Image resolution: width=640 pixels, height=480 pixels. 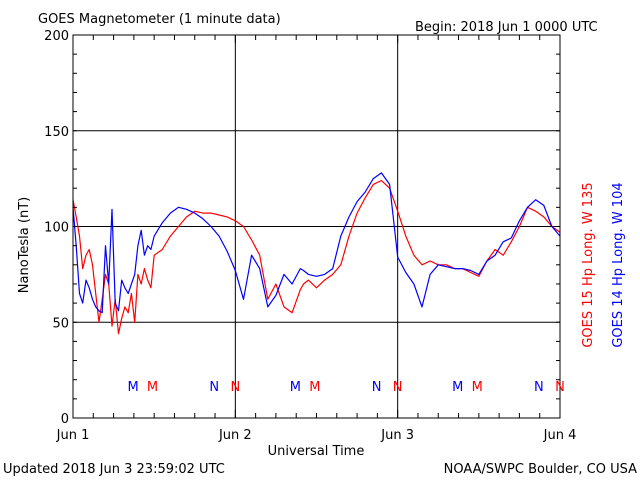 What do you see at coordinates (618, 264) in the screenshot?
I see `legend-series-goes14: GOES 14 Hp Long. W 104` at bounding box center [618, 264].